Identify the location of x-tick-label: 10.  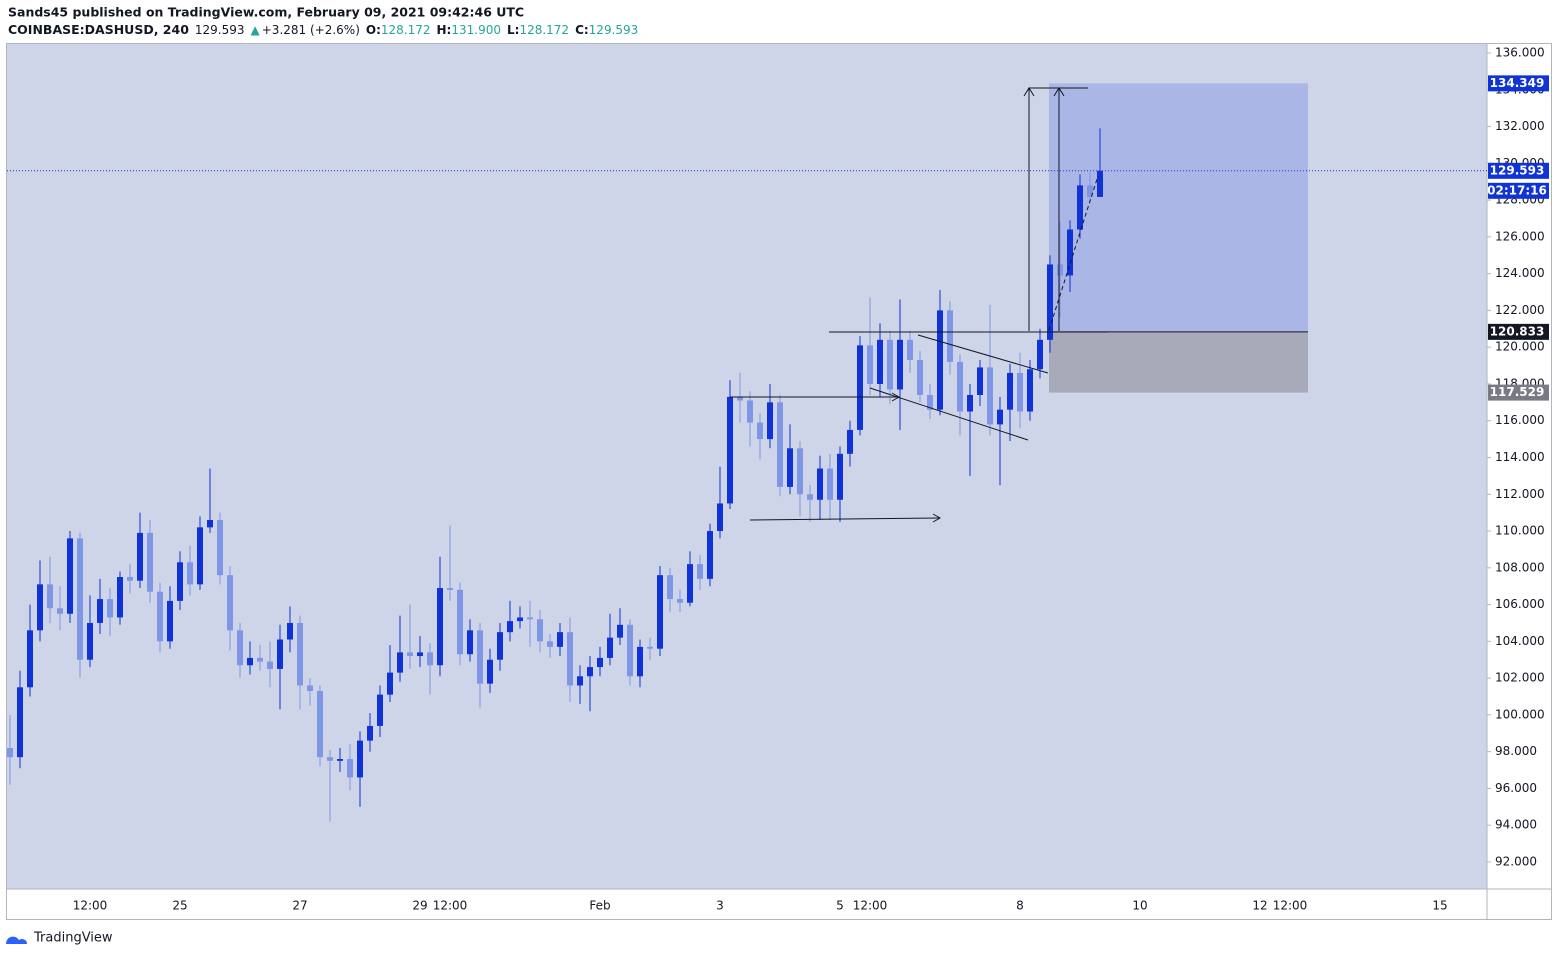
(1139, 906).